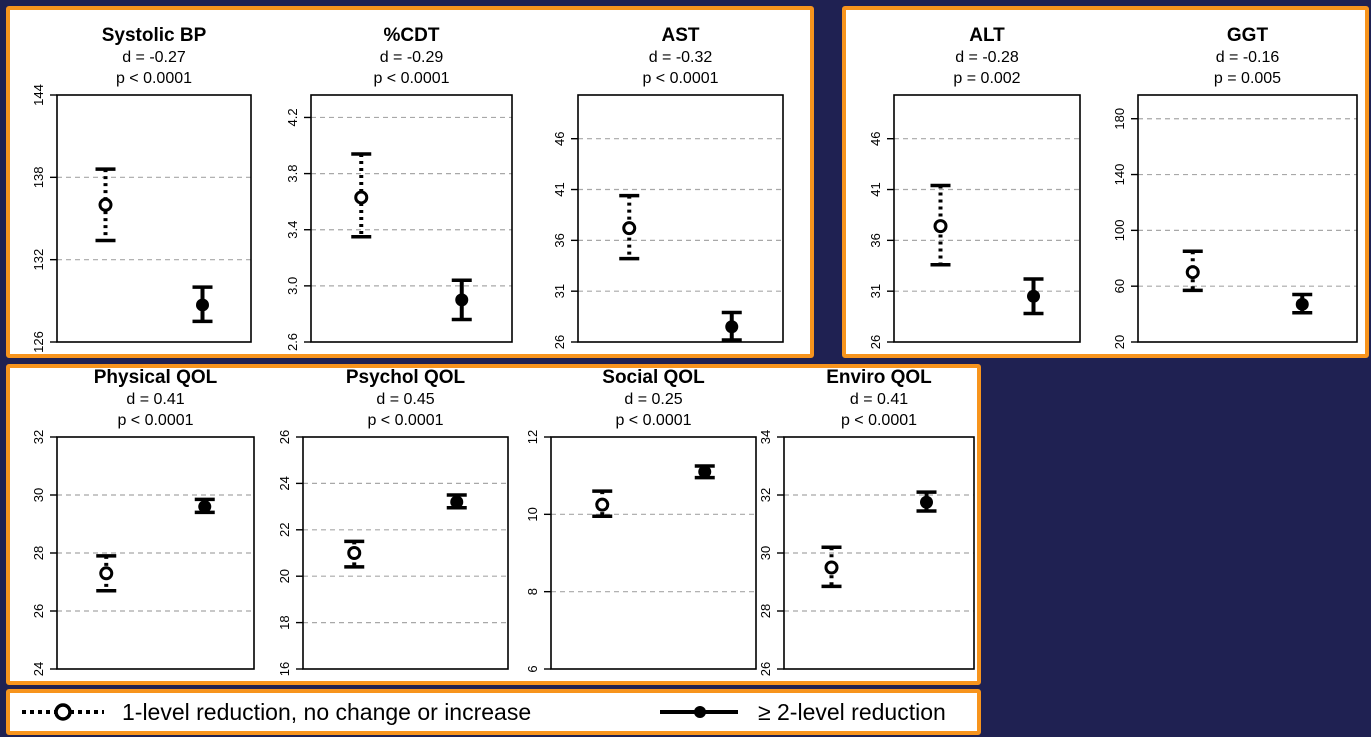 The height and width of the screenshot is (737, 1371). I want to click on y-tick-label: 6, so click(532, 668).